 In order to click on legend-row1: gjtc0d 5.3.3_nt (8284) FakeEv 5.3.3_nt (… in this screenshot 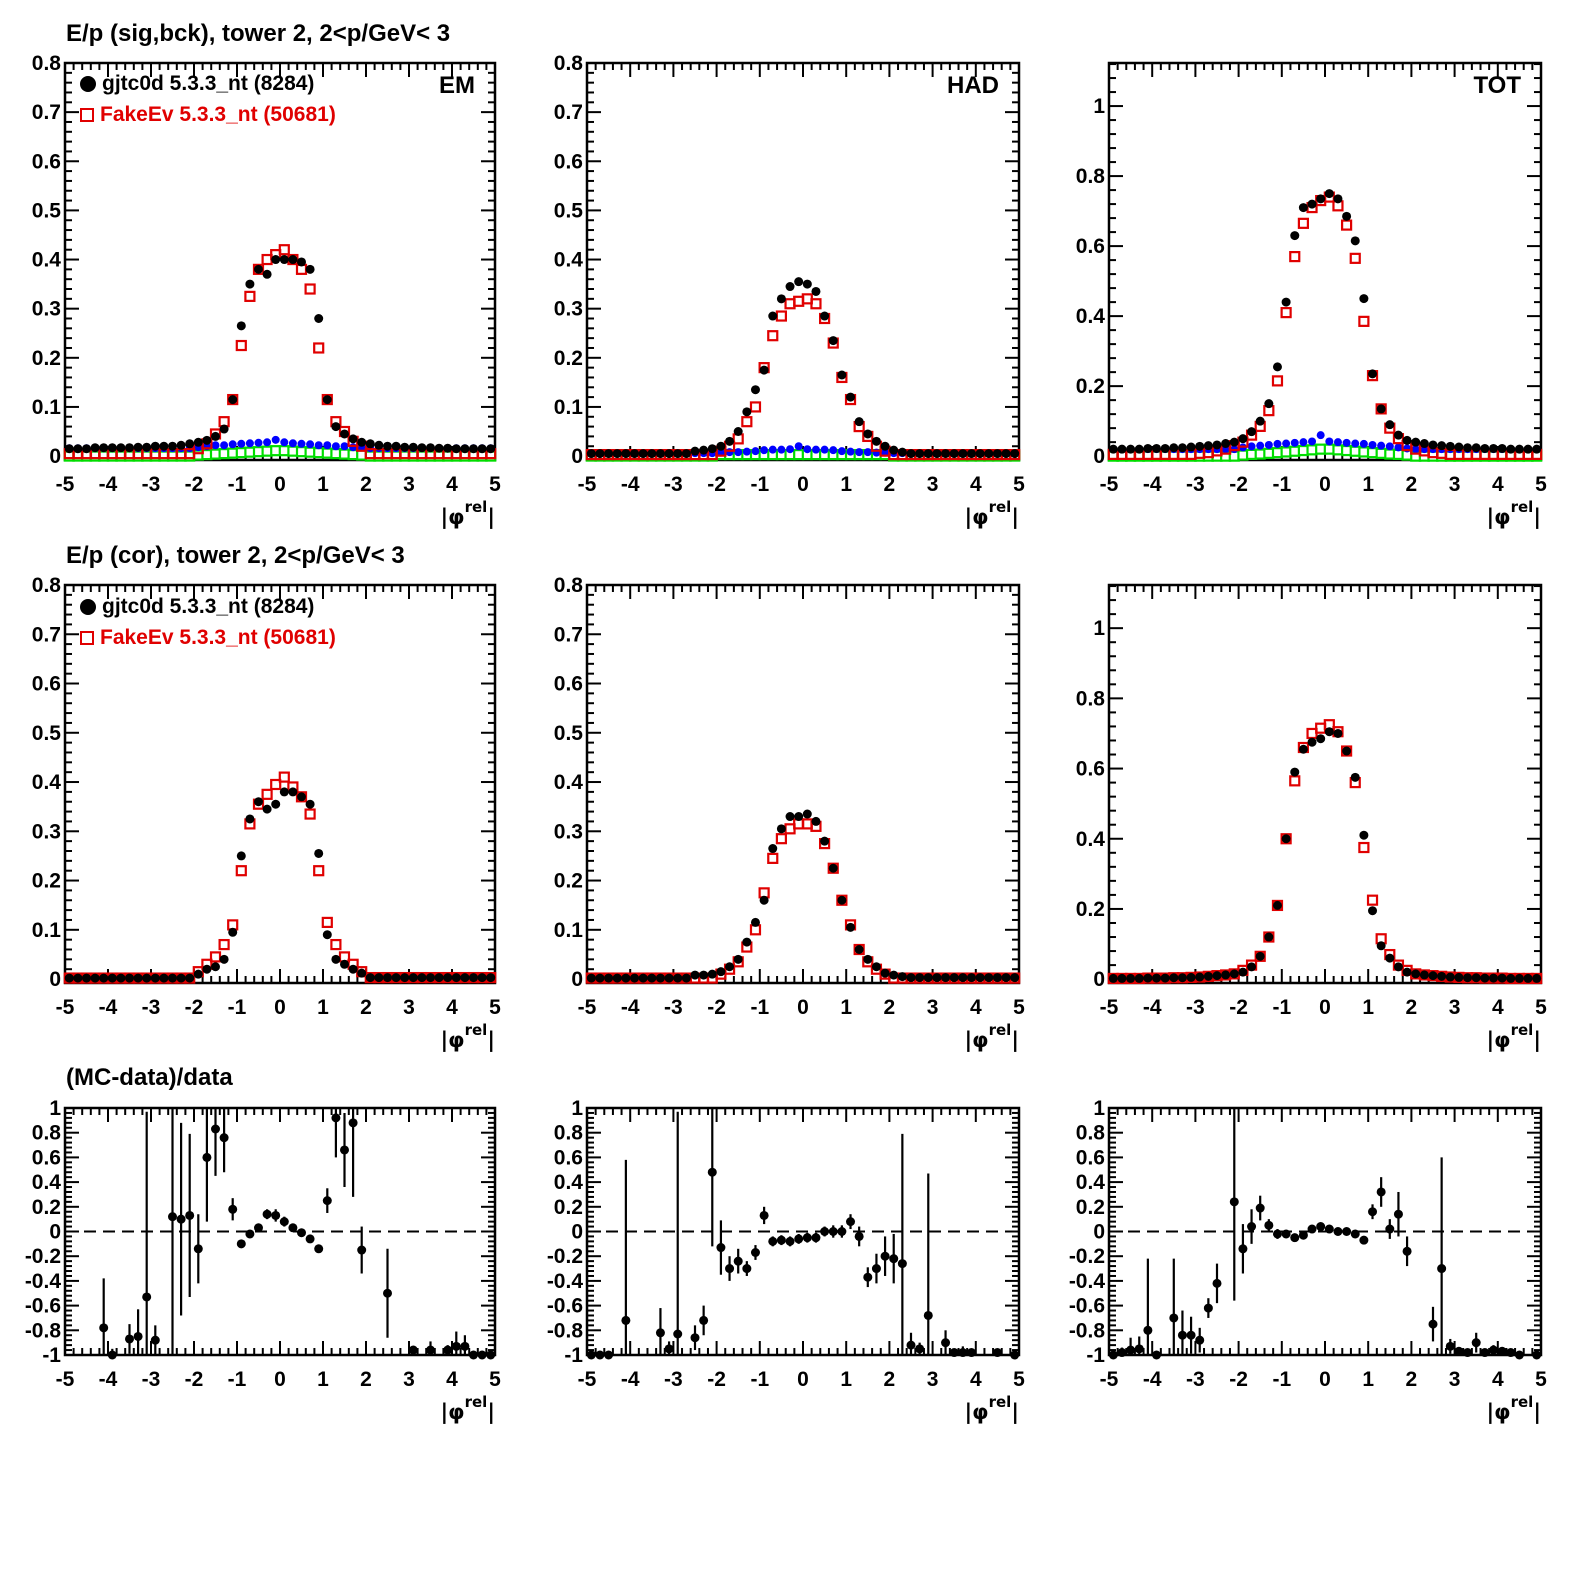, I will do `click(208, 99)`.